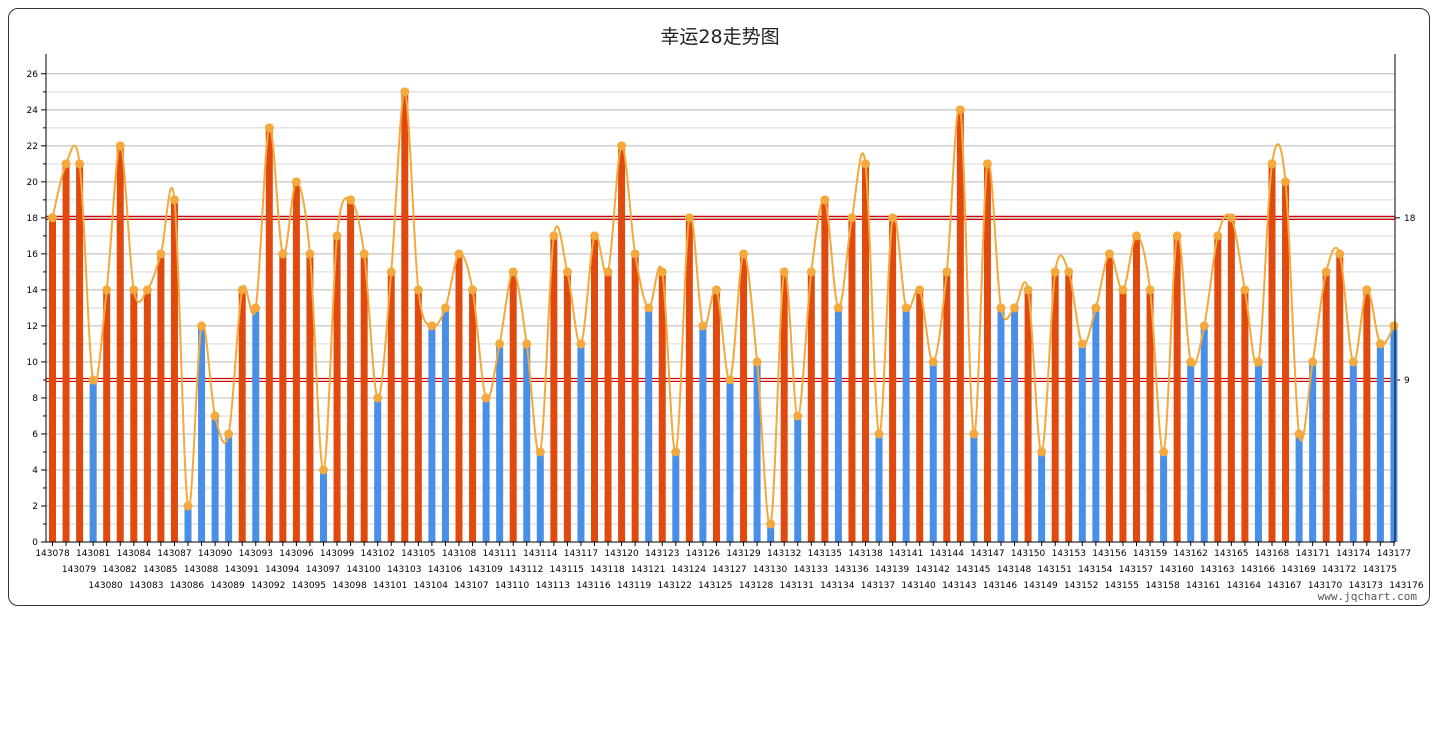 Image resolution: width=1440 pixels, height=740 pixels. What do you see at coordinates (35, 543) in the screenshot?
I see `y-tick-label: 0` at bounding box center [35, 543].